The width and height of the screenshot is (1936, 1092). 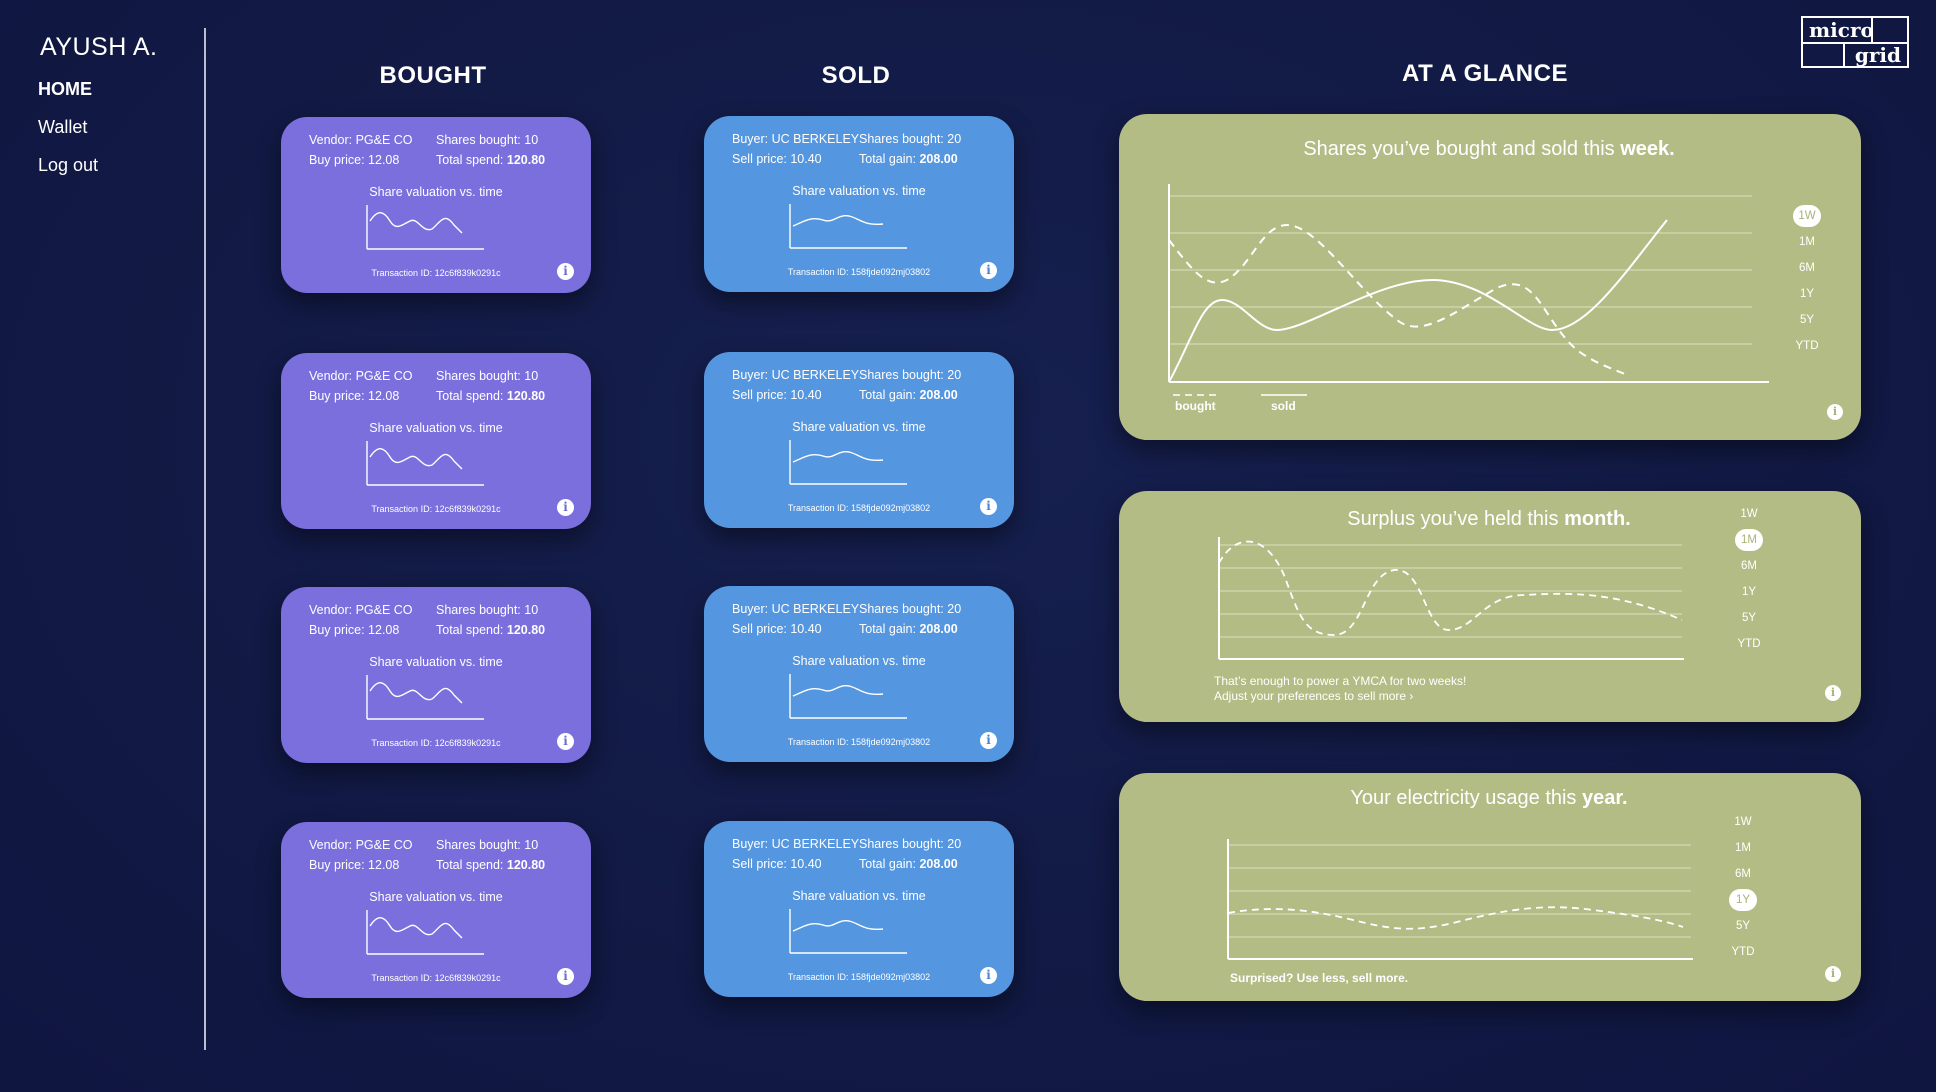 I want to click on microgrid-logo: micro grid, so click(x=1855, y=42).